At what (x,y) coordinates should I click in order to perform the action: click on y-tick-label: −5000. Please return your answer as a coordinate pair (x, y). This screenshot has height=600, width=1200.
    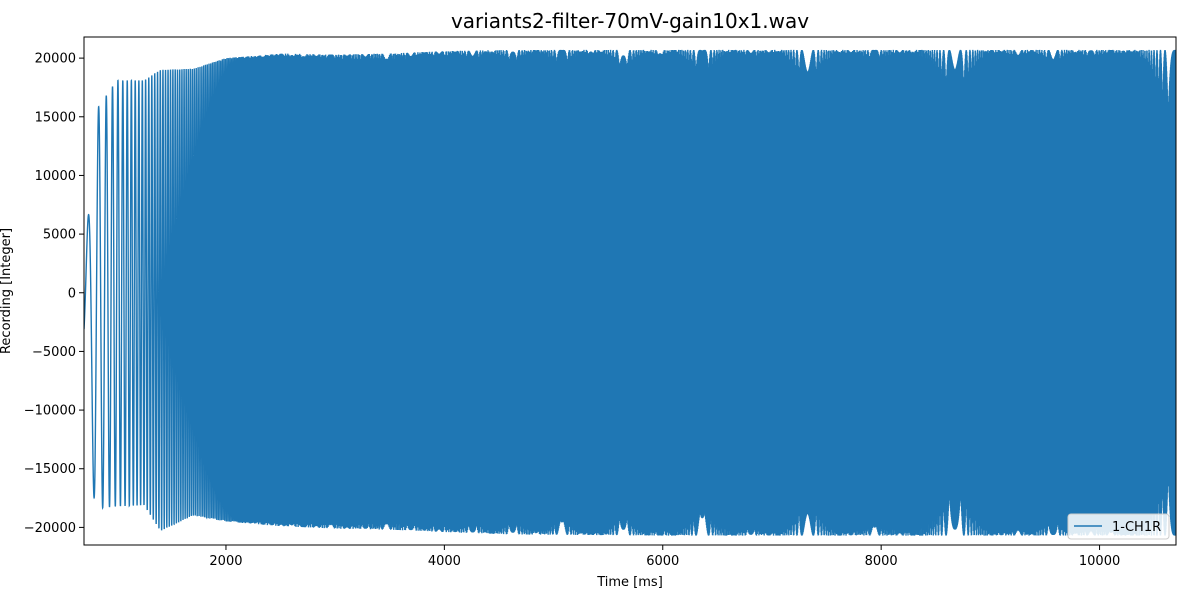
    Looking at the image, I should click on (54, 352).